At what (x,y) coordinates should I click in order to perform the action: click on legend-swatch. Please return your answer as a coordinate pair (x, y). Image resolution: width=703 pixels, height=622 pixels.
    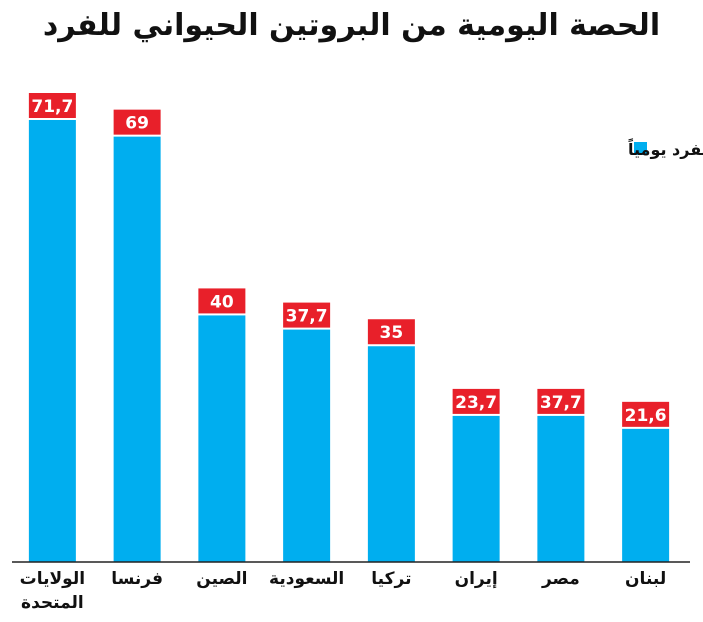
    Looking at the image, I should click on (640, 148).